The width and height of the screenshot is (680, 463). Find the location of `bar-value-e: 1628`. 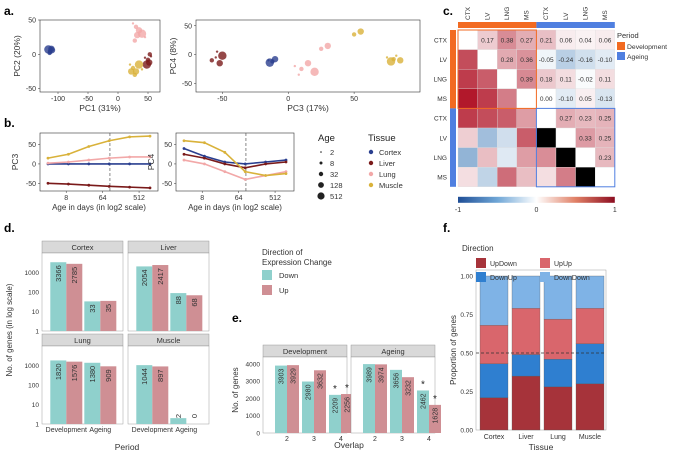

bar-value-e: 1628 is located at coordinates (436, 416).